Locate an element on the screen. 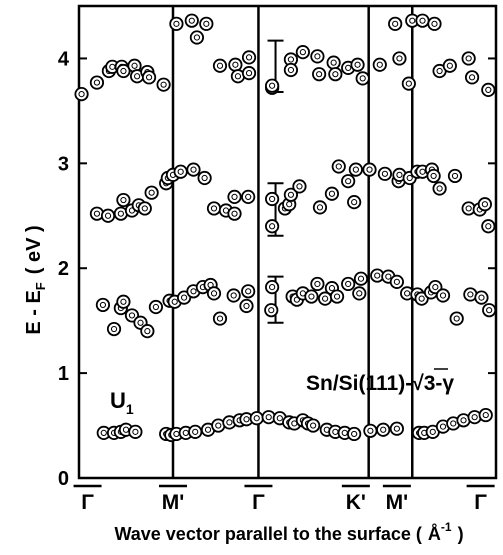 The width and height of the screenshot is (503, 555). y-tick-label: 2 is located at coordinates (63, 269).